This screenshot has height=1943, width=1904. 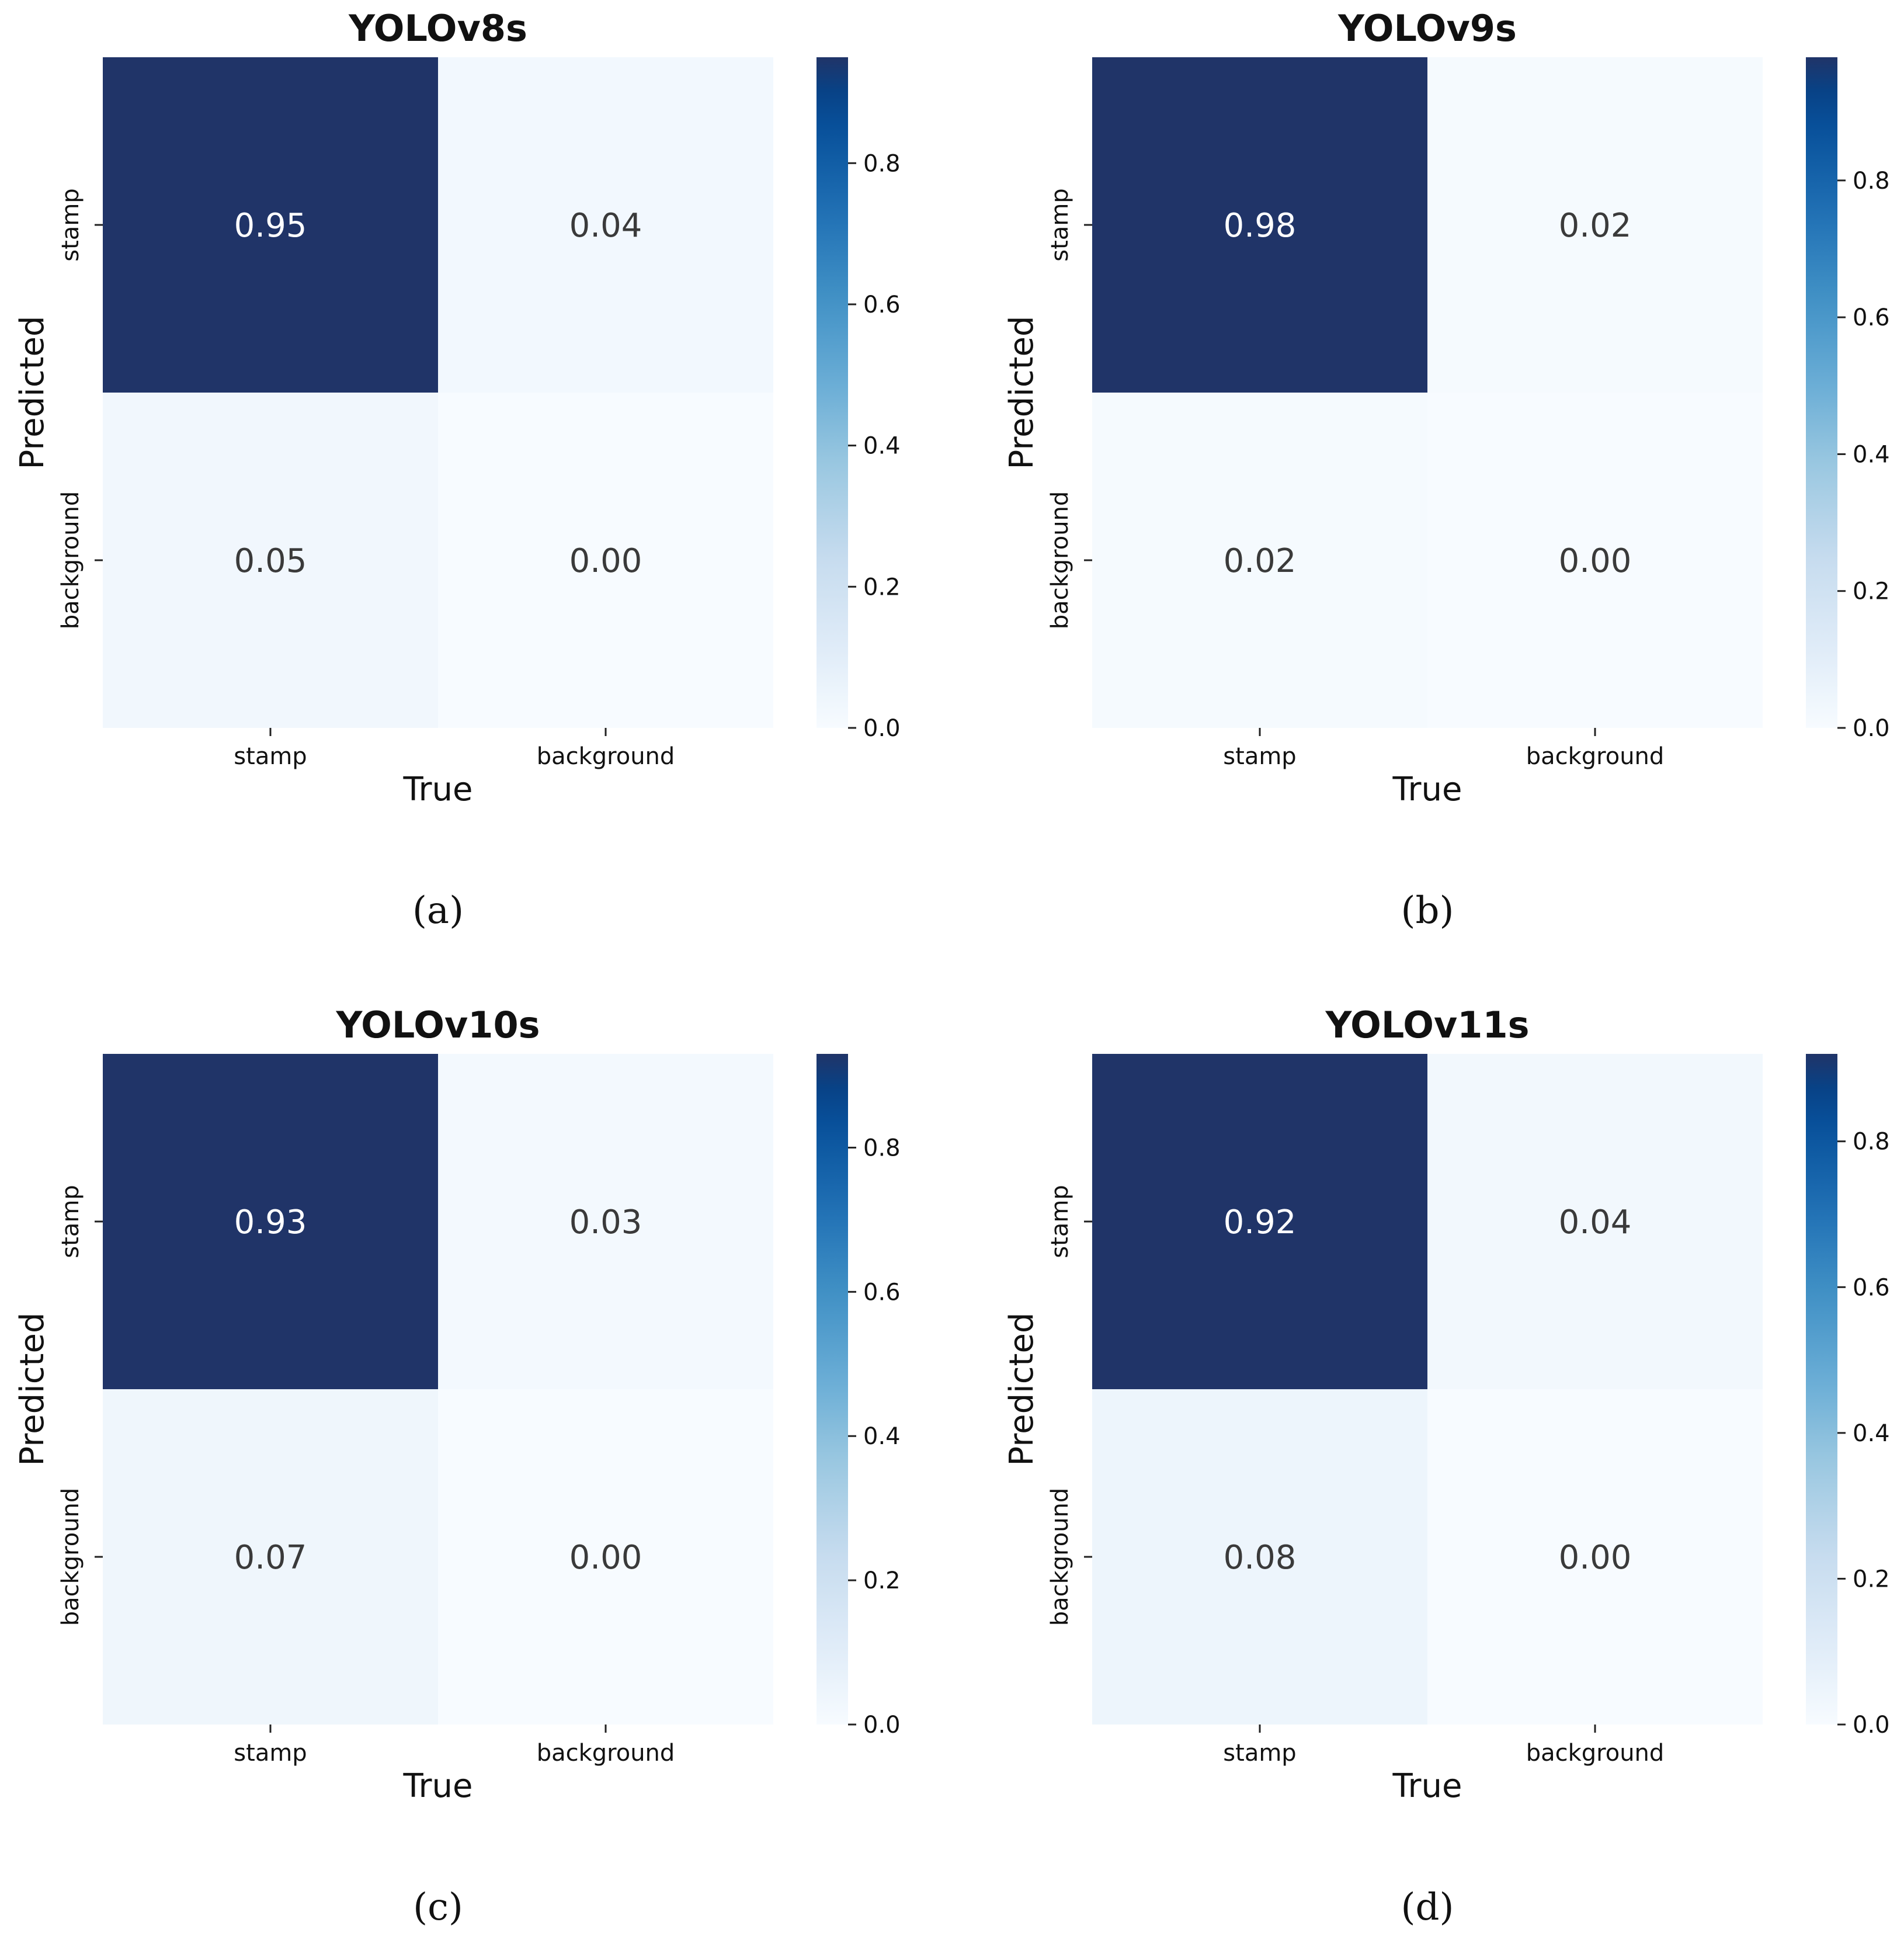 I want to click on cell-value-label: 0.07, so click(x=270, y=1558).